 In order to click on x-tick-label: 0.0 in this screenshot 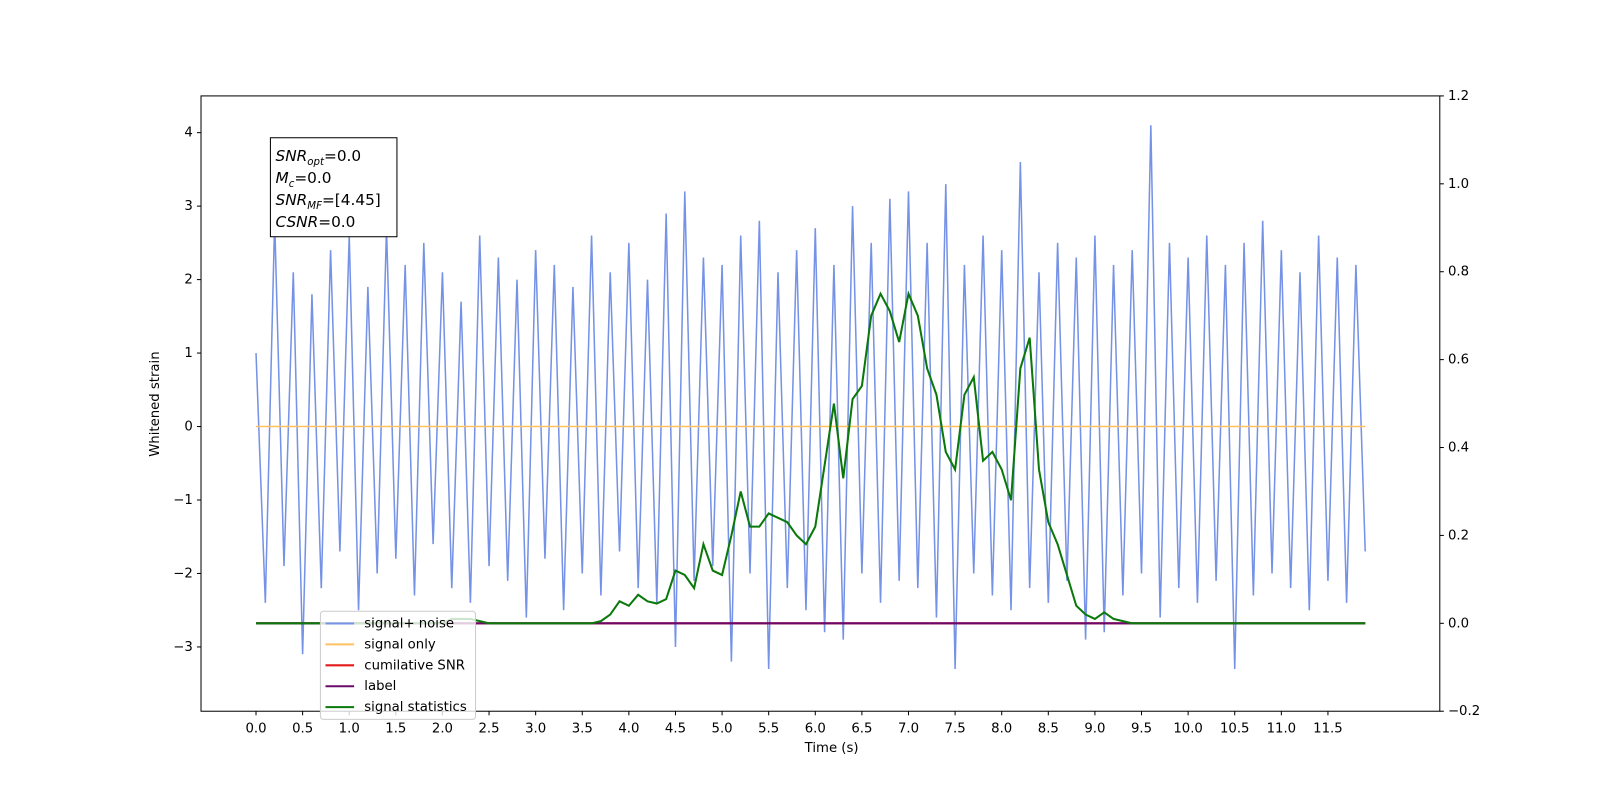, I will do `click(255, 729)`.